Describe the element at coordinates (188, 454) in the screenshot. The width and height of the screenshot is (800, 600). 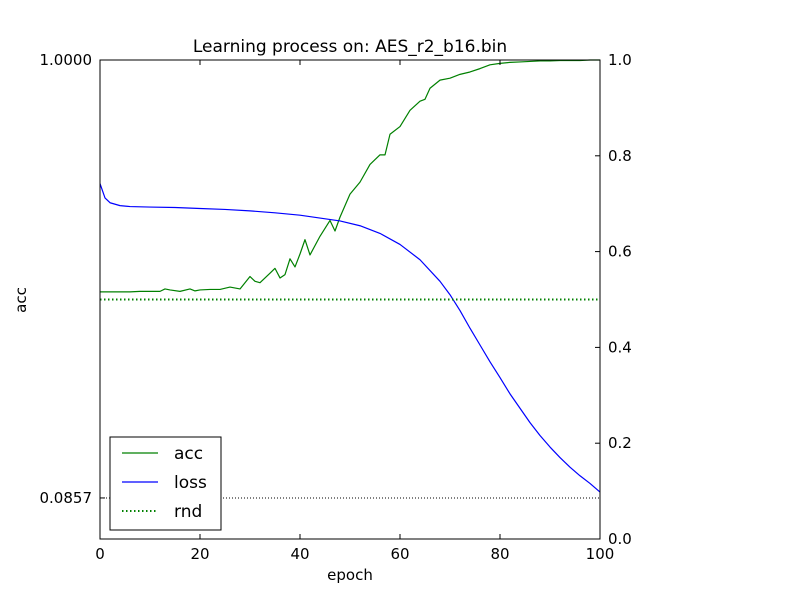
I see `legend-acc-label: acc` at that location.